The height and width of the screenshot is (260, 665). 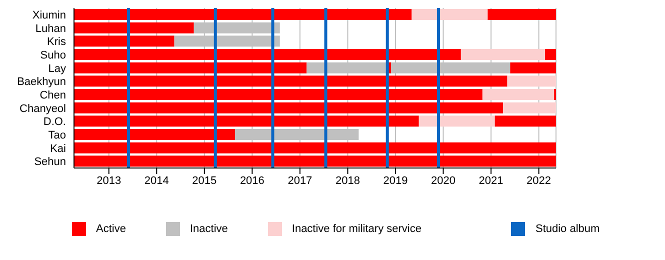 What do you see at coordinates (53, 96) in the screenshot?
I see `y-tick-label: Chen` at bounding box center [53, 96].